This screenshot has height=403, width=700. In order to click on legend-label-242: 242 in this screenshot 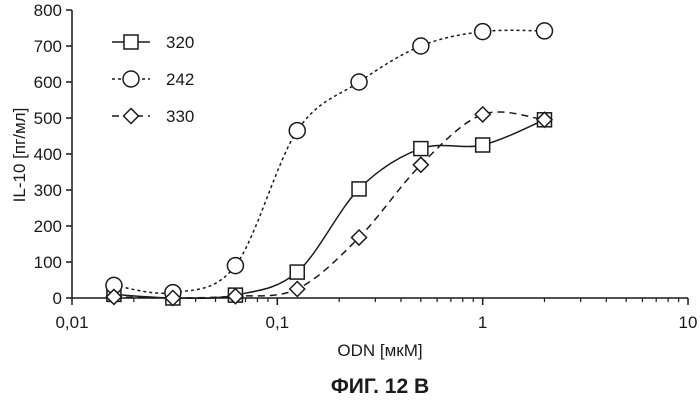, I will do `click(180, 79)`.